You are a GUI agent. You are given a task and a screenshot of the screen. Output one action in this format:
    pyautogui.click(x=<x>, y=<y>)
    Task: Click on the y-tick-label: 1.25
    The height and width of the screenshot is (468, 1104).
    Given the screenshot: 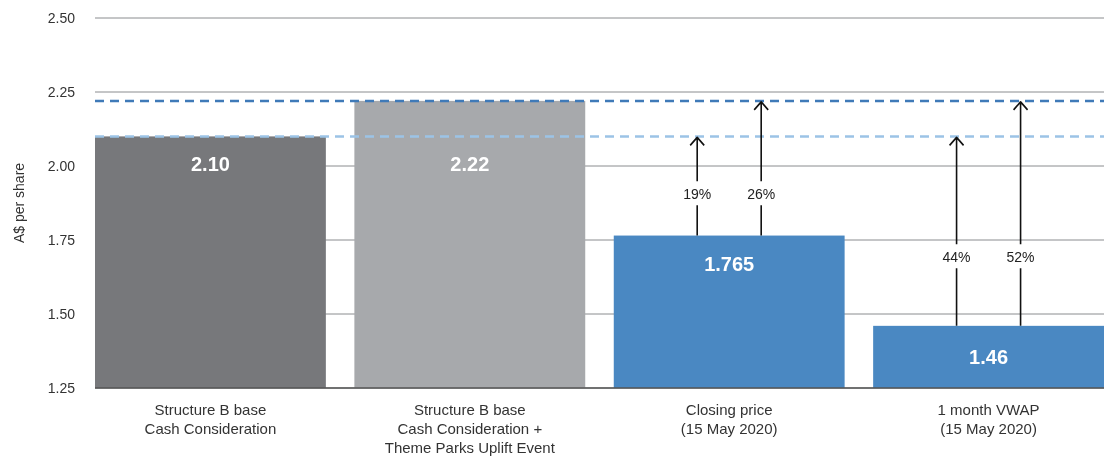 What is the action you would take?
    pyautogui.click(x=61, y=387)
    